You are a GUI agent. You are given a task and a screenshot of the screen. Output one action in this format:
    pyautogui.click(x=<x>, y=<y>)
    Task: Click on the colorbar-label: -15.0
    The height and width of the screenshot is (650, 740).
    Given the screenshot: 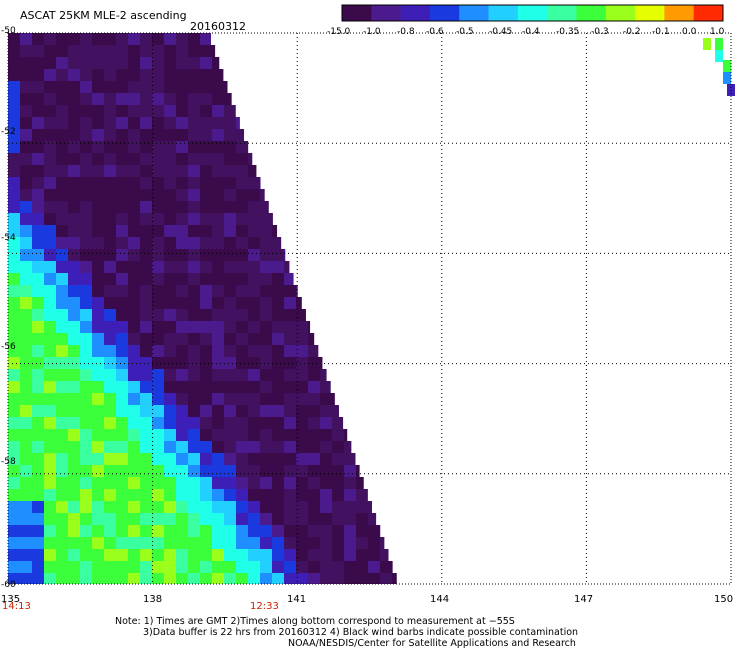 What is the action you would take?
    pyautogui.click(x=339, y=32)
    